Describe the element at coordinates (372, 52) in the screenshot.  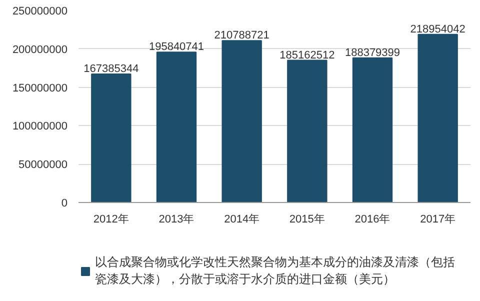
I see `data-label: 188379399` at that location.